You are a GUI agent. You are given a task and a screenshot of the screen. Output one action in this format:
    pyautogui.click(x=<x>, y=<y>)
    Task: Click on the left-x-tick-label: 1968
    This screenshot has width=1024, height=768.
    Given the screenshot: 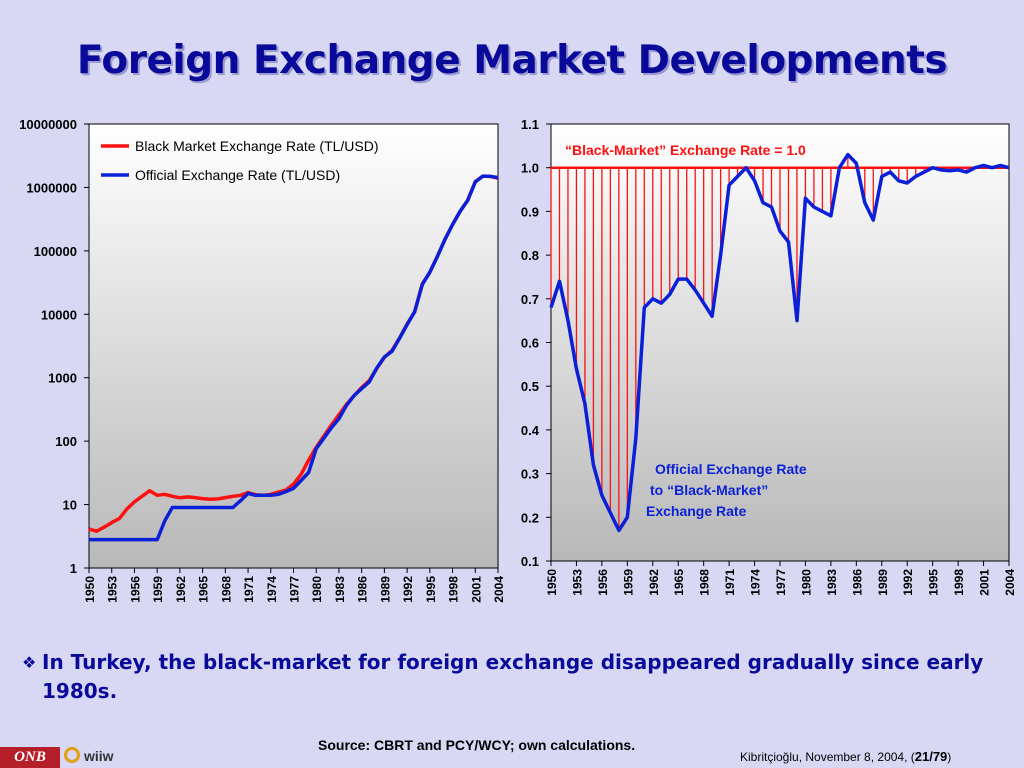 What is the action you would take?
    pyautogui.click(x=226, y=589)
    